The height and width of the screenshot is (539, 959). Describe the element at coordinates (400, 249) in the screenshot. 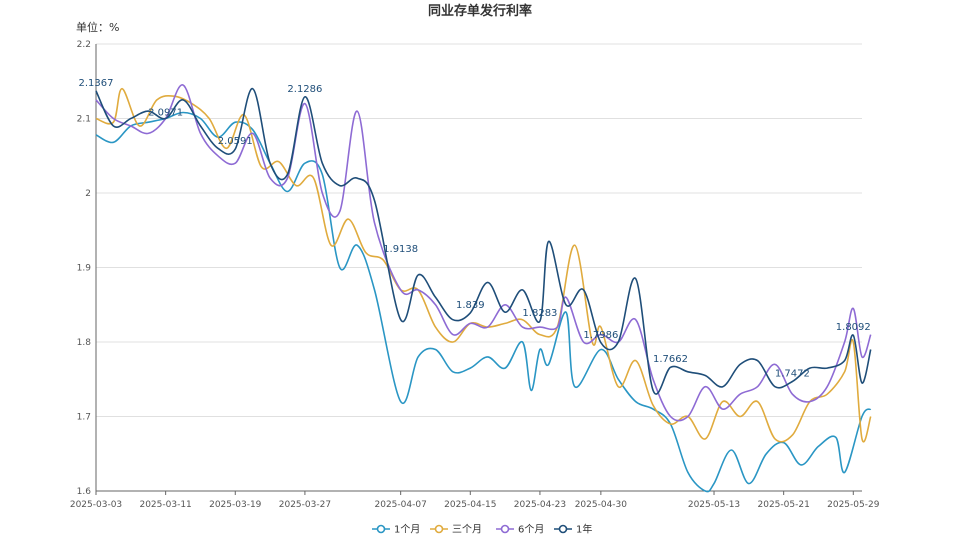

I see `data-label: 1.9138` at that location.